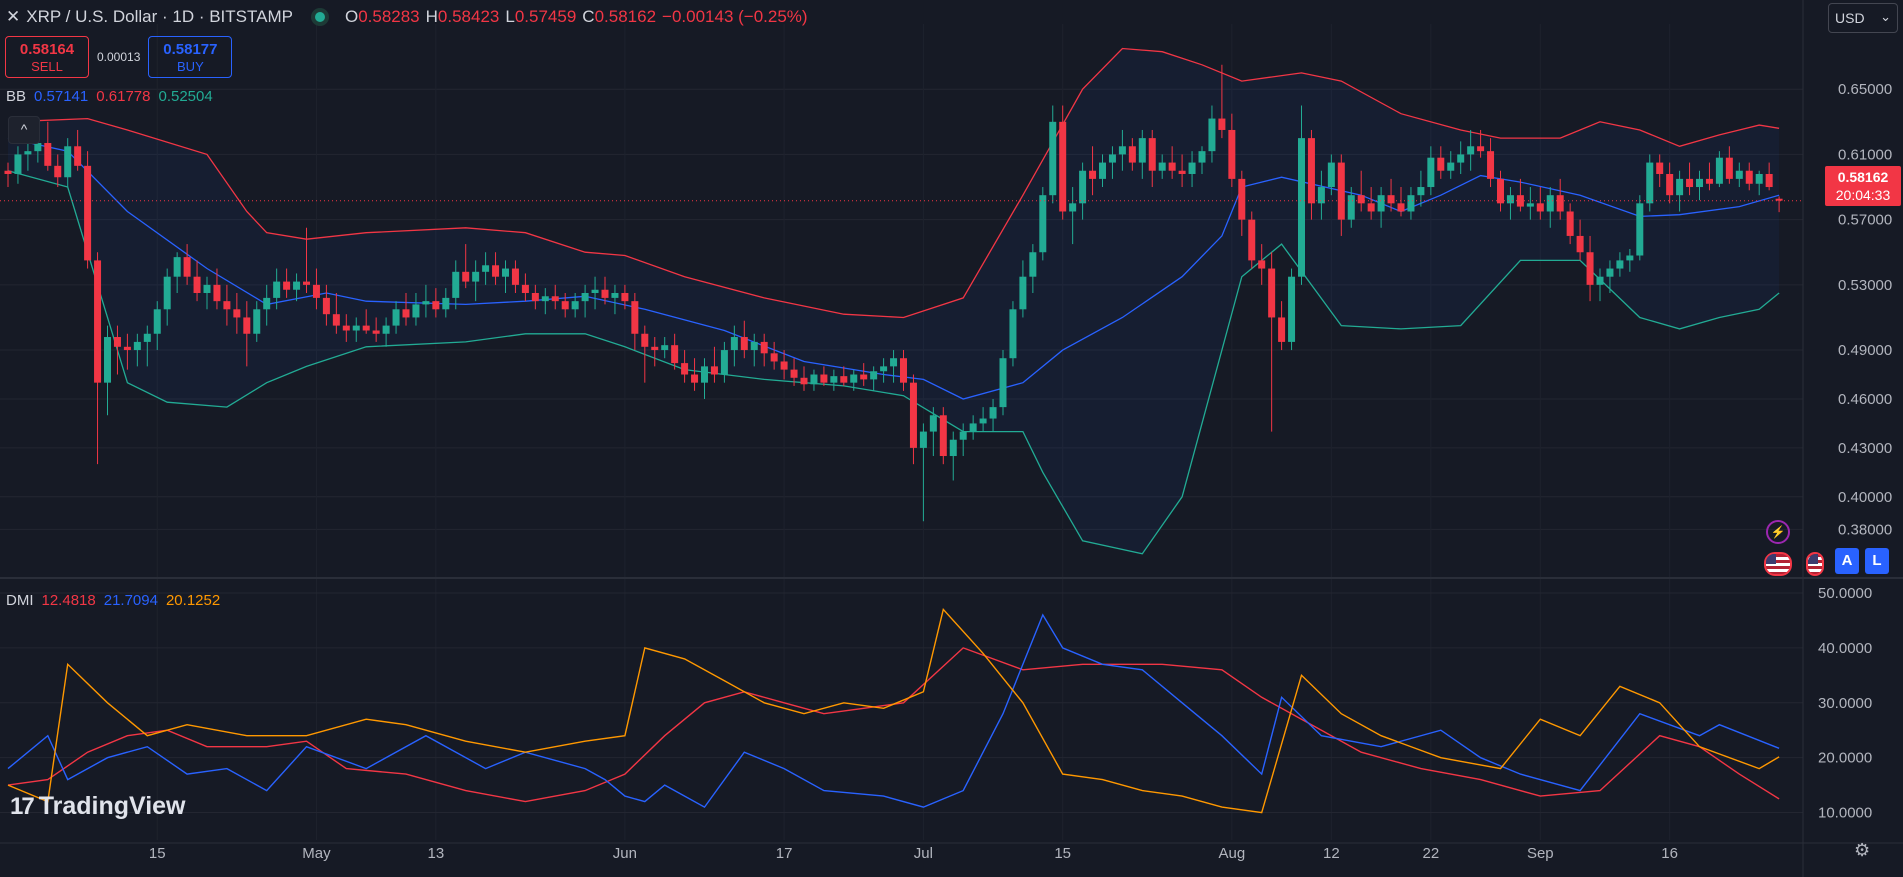 The width and height of the screenshot is (1903, 877). I want to click on market-status-icon, so click(319, 17).